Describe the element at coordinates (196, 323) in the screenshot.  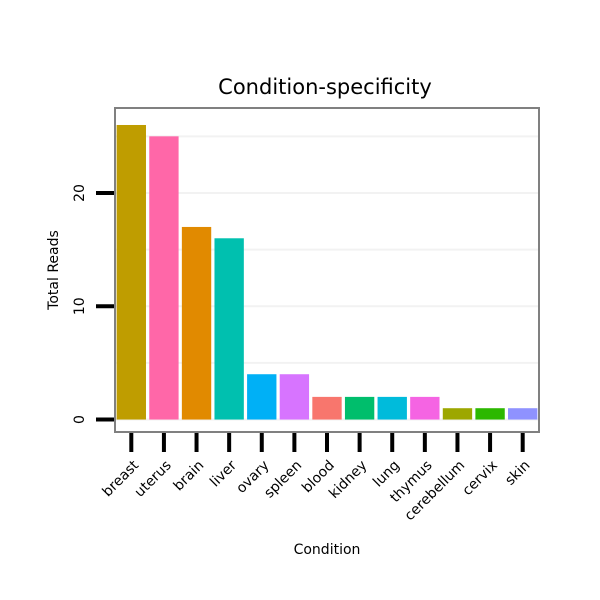
I see `bar-brain` at that location.